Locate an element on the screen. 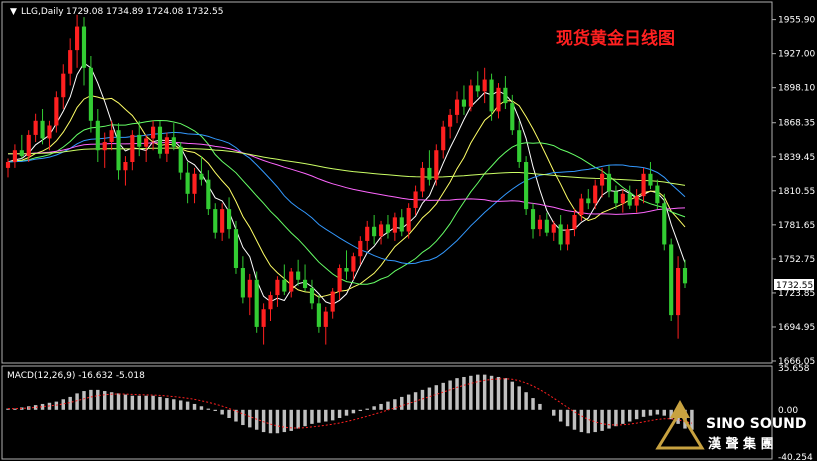 The width and height of the screenshot is (817, 461). macd-tick-label: -40.254 is located at coordinates (795, 457).